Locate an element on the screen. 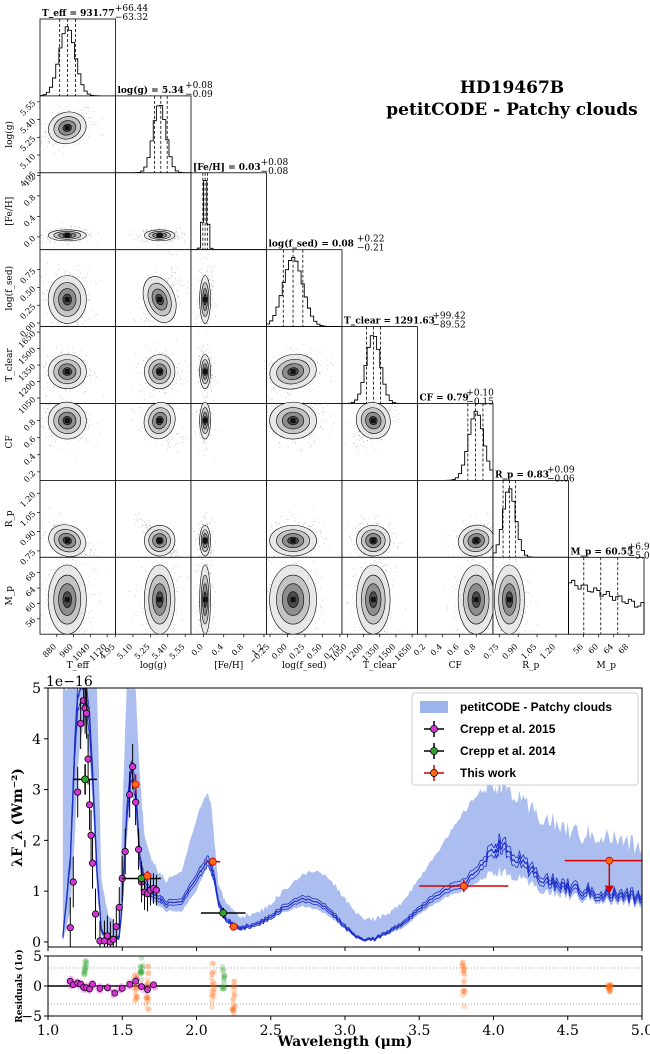 This screenshot has height=1054, width=650. marginal-title: log(f_sed) = 0.08 is located at coordinates (311, 244).